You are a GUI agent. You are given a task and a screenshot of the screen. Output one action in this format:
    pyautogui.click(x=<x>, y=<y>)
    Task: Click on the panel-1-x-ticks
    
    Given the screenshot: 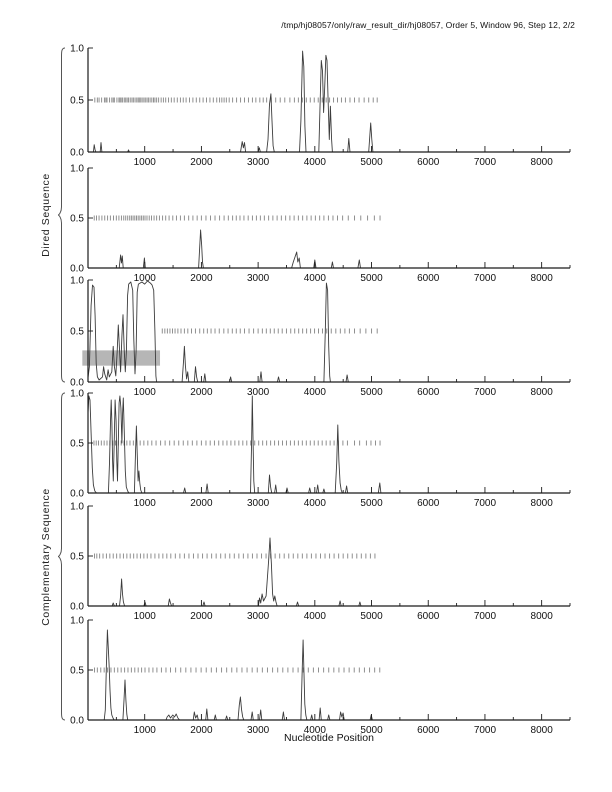 What is the action you would take?
    pyautogui.click(x=343, y=149)
    